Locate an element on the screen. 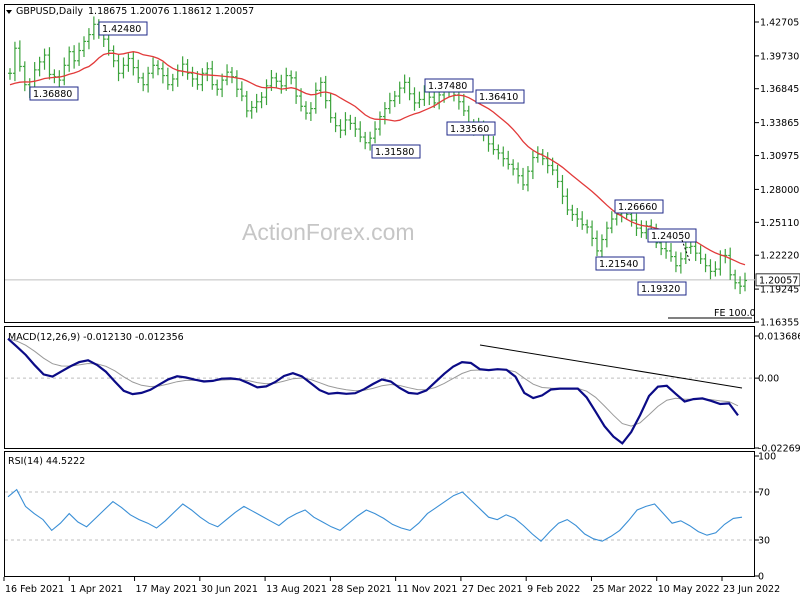 The image size is (800, 600). price-annotation-label: 1.37480 is located at coordinates (447, 86).